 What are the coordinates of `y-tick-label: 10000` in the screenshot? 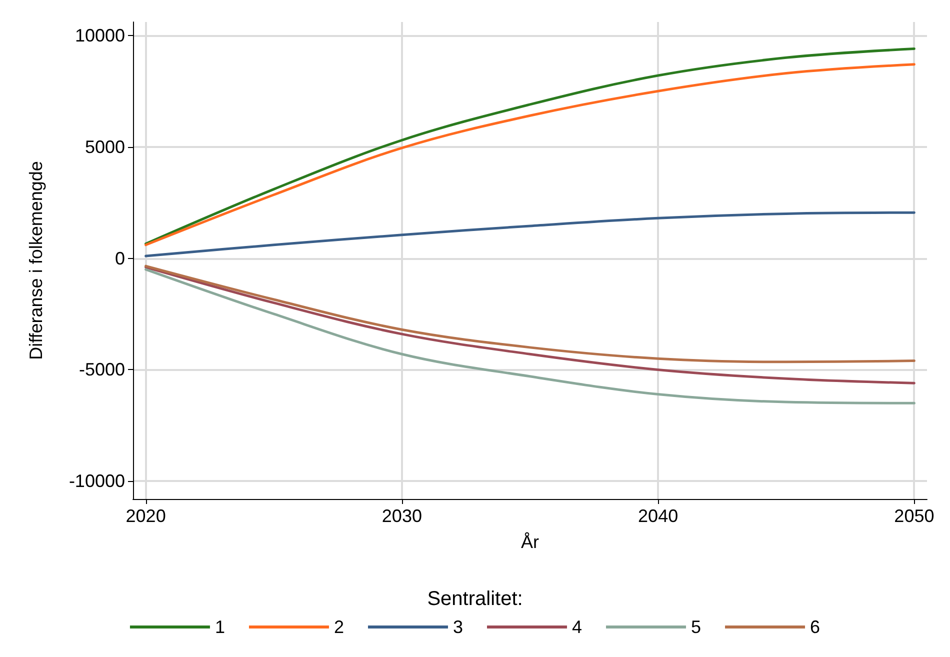 It's located at (99, 35).